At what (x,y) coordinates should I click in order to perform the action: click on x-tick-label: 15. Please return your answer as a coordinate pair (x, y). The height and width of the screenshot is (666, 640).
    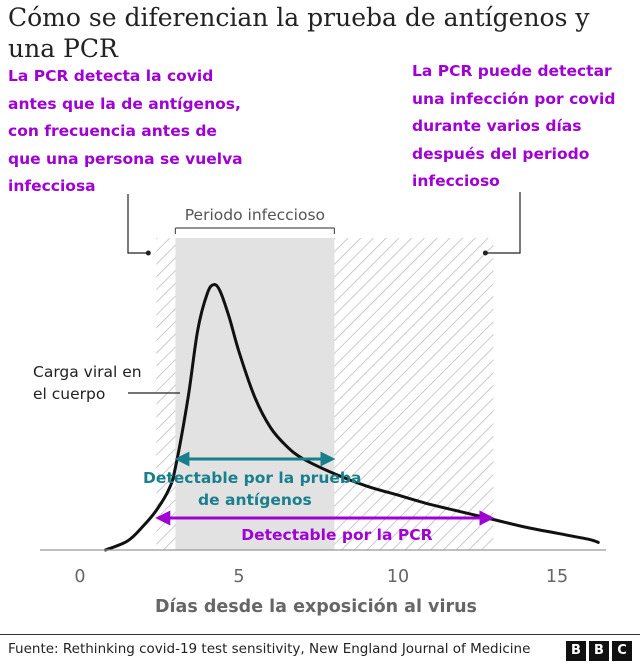
    Looking at the image, I should click on (557, 577).